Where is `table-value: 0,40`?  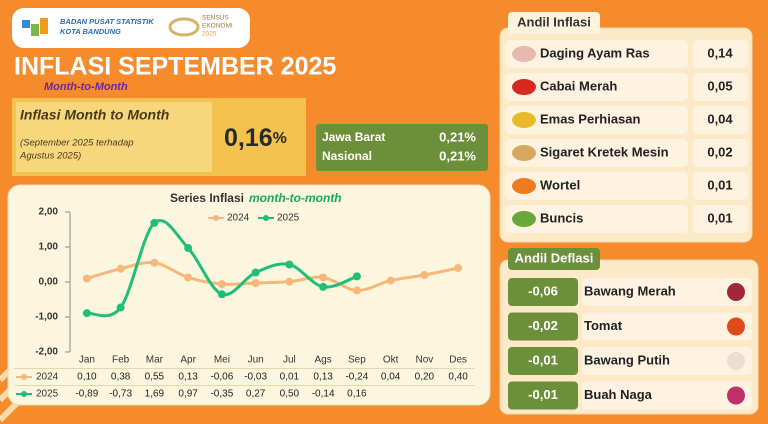 table-value: 0,40 is located at coordinates (458, 377).